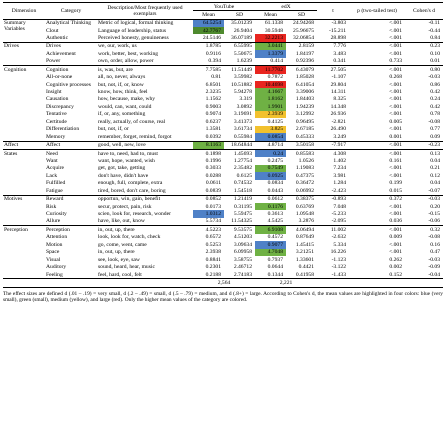 The width and height of the screenshot is (446, 437). I want to click on youtube-mean: 0.1996, so click(213, 160).